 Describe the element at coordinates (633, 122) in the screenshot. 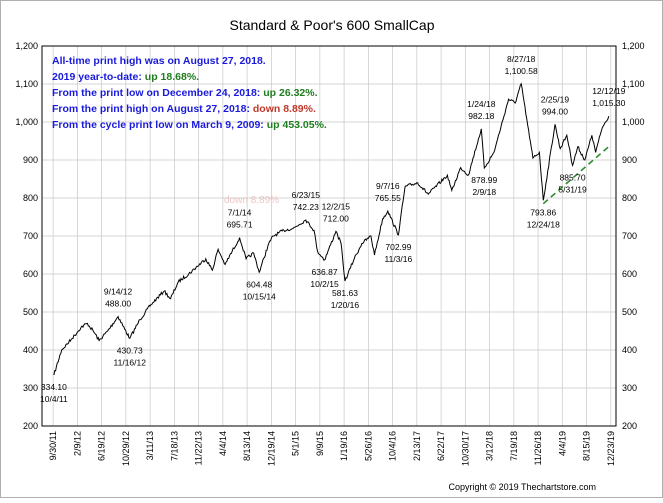

I see `y-tick-label-right: 1,000` at that location.